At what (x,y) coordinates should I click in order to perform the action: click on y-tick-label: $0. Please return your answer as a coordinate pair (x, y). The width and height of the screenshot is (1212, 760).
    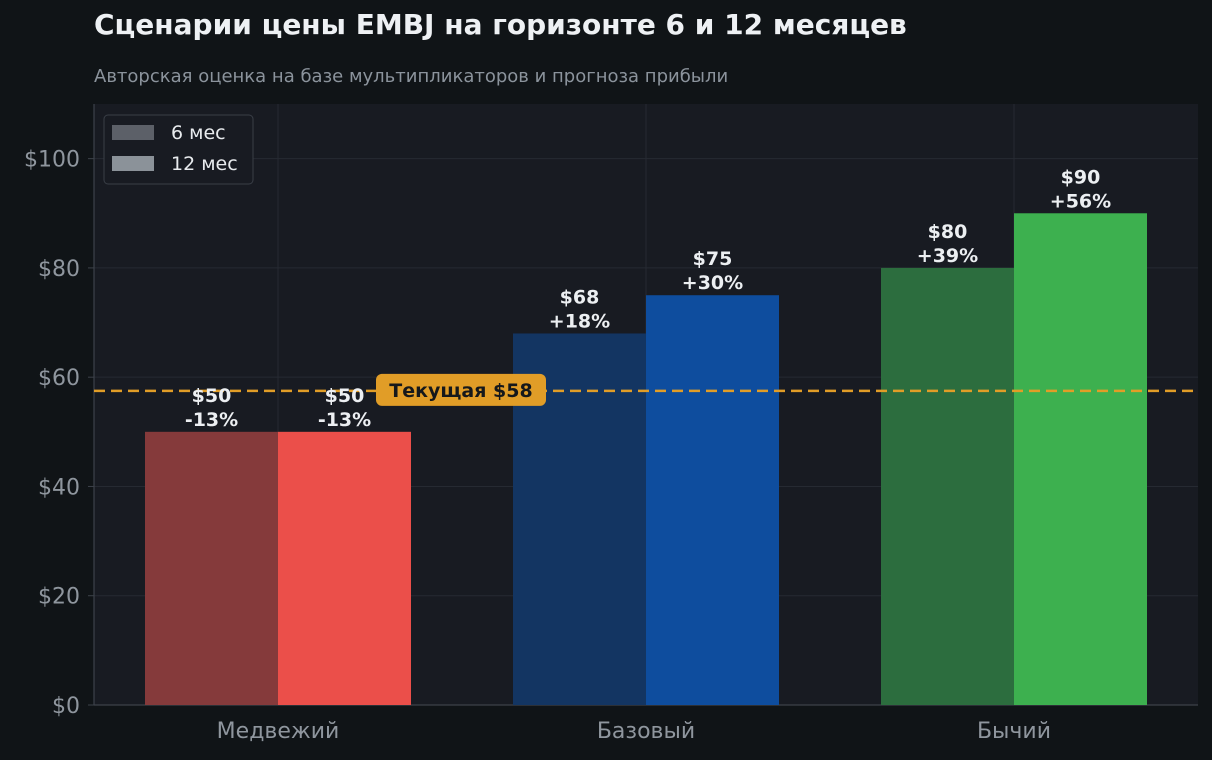
    Looking at the image, I should click on (66, 706).